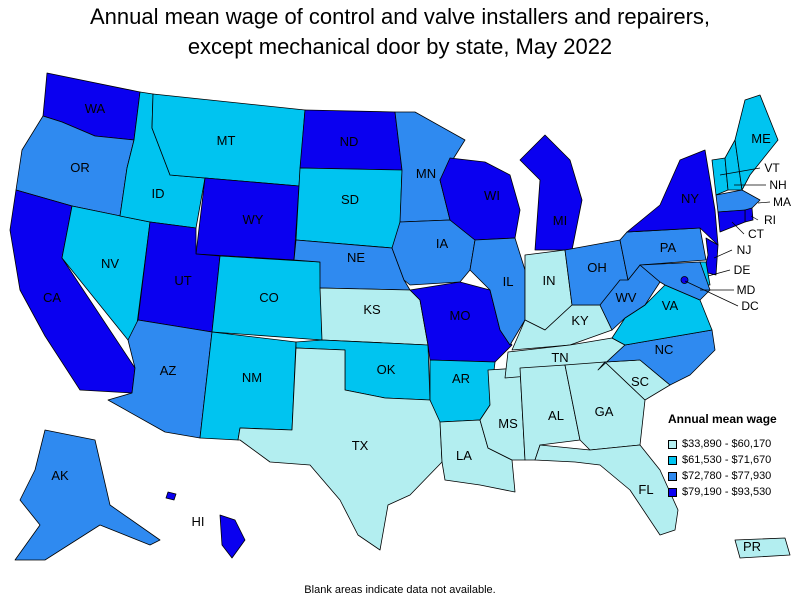 Image resolution: width=800 pixels, height=600 pixels. What do you see at coordinates (340, 449) in the screenshot?
I see `state-tx` at bounding box center [340, 449].